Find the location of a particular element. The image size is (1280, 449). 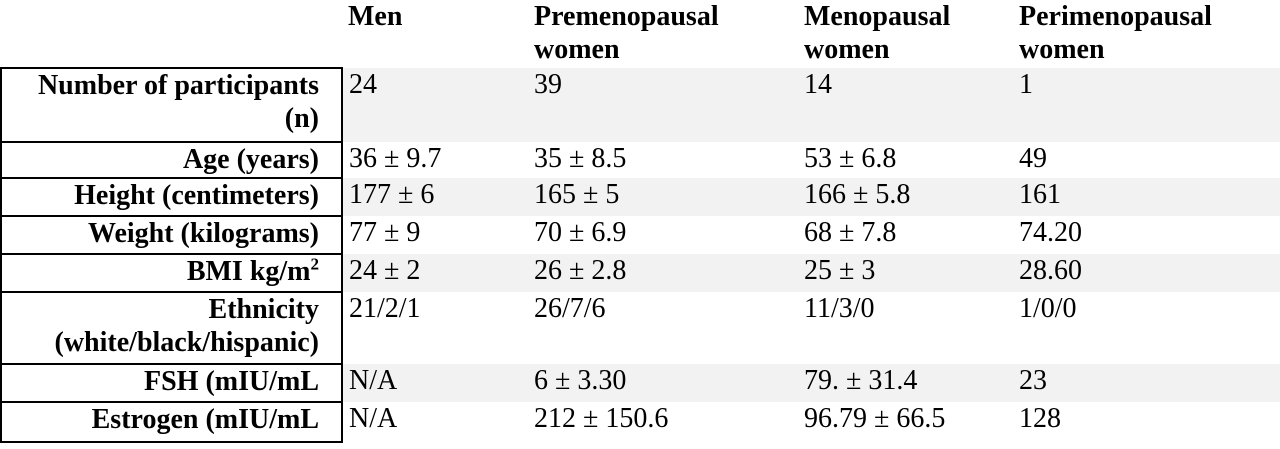

cell-fsh-perimenopausal: 23 is located at coordinates (1146, 383).